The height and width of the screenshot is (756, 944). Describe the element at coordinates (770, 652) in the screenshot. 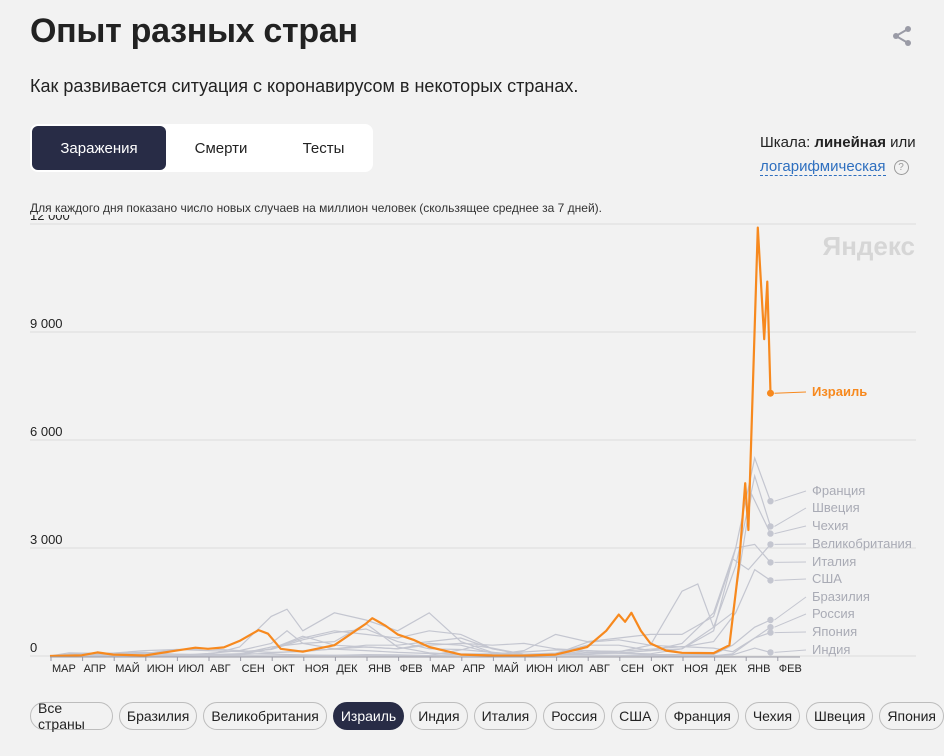

I see `series-end-marker-Индия` at that location.